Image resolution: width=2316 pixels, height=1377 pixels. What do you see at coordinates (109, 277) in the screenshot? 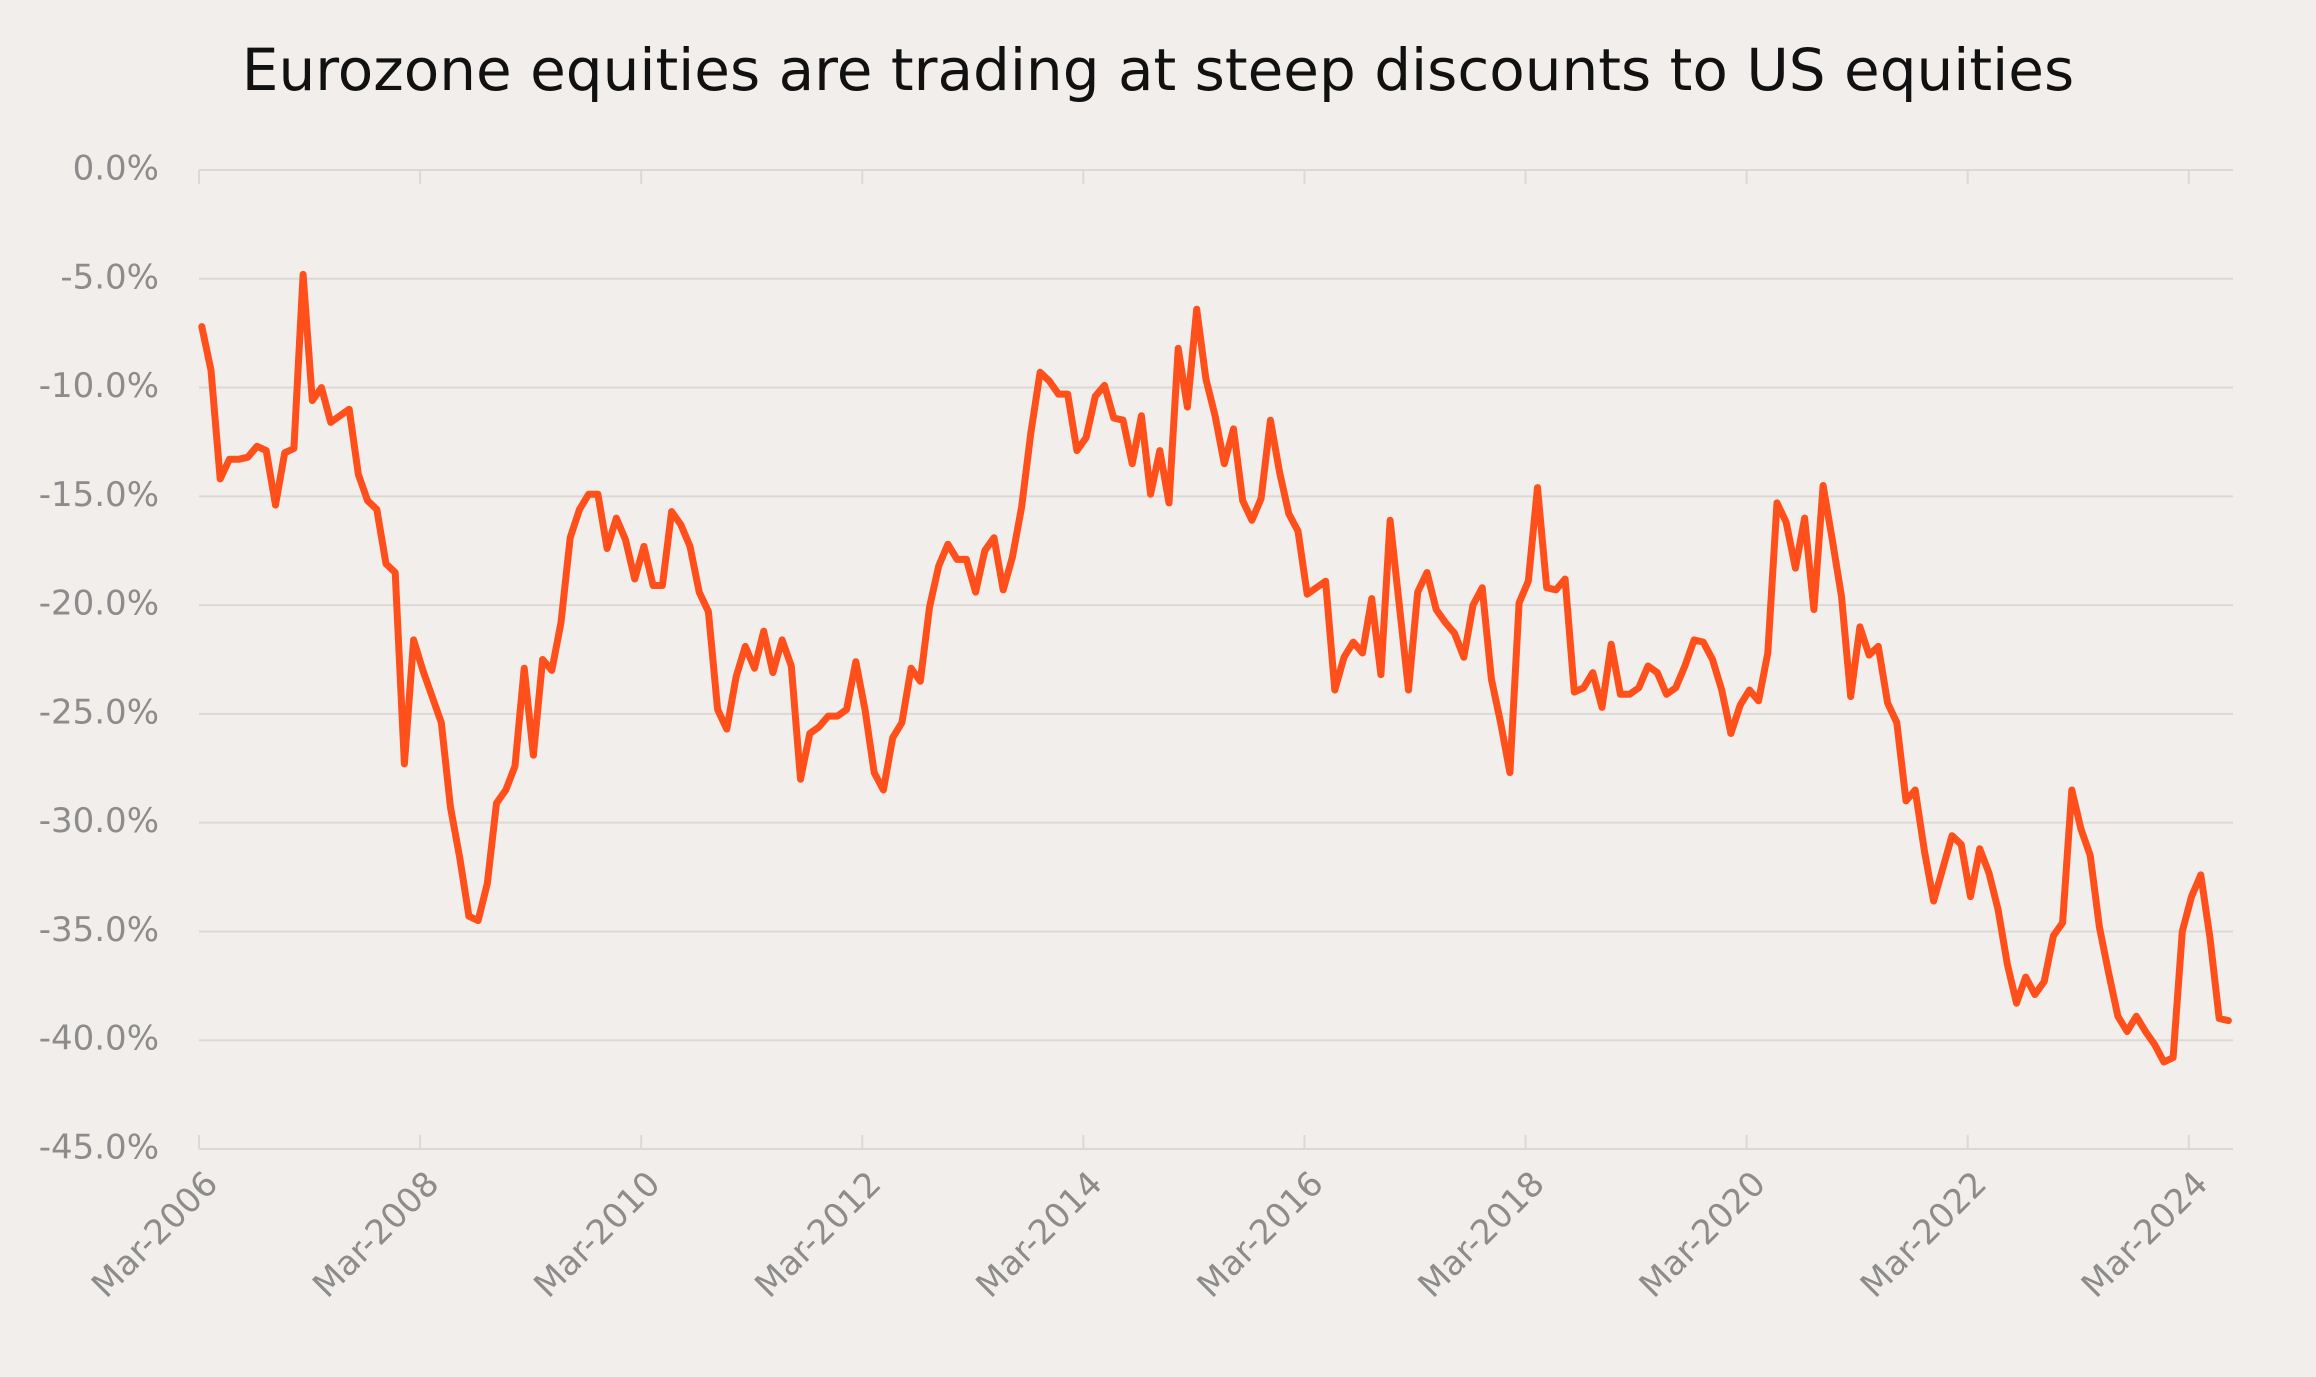
I see `y-tick-label: -5.0%` at bounding box center [109, 277].